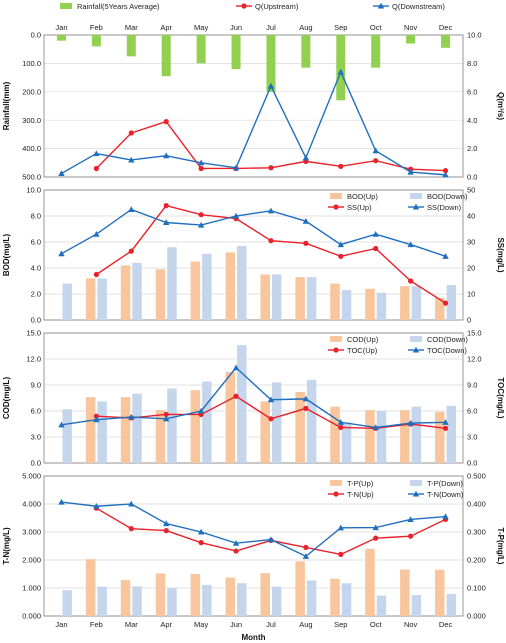 The width and height of the screenshot is (506, 643). Describe the element at coordinates (36, 411) in the screenshot. I see `left-tick-label: 6.0` at that location.